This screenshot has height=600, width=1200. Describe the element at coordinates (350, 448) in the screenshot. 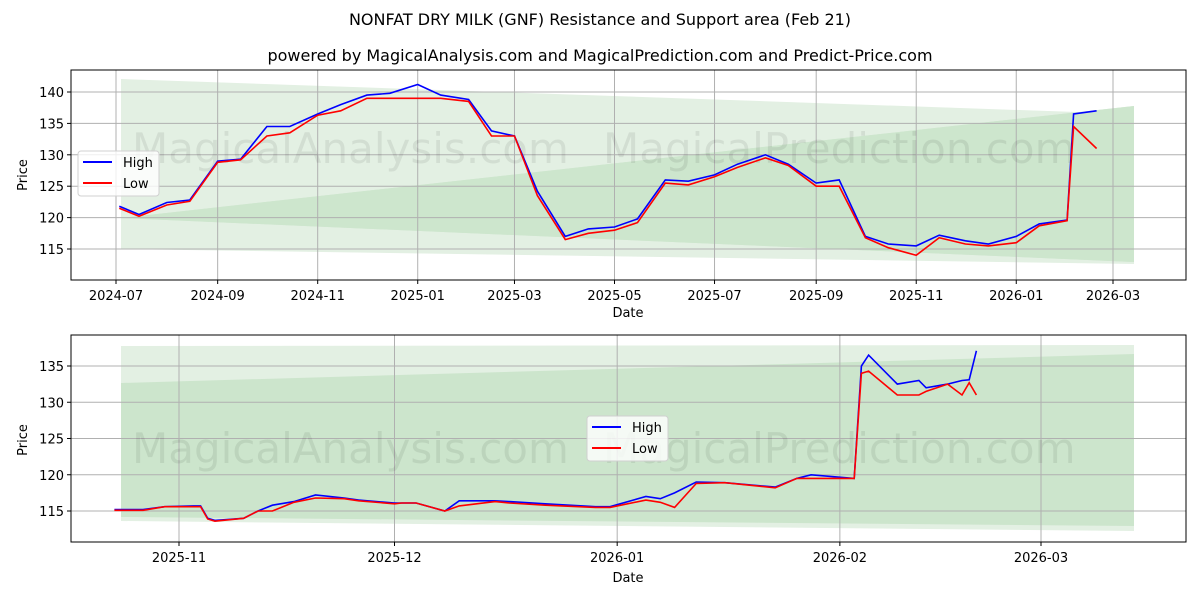

I see `watermark-analysis-bottom: MagicalAnalysis.com` at that location.